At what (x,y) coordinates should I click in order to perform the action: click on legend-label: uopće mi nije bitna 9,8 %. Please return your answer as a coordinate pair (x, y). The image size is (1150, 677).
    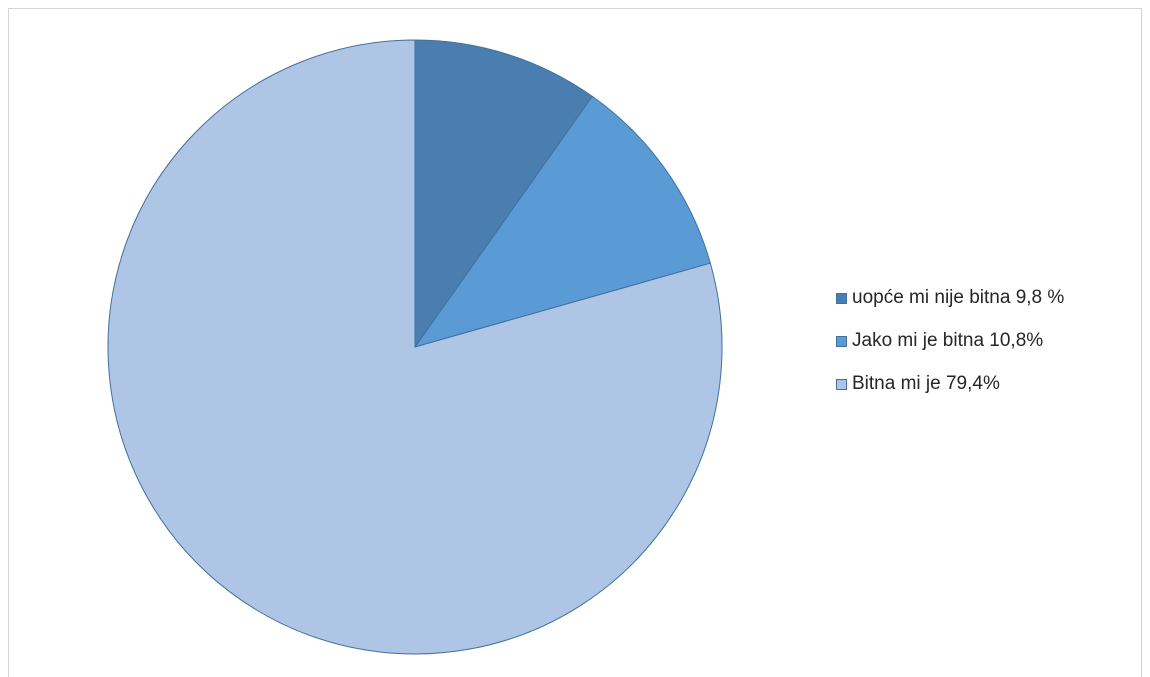
    Looking at the image, I should click on (958, 297).